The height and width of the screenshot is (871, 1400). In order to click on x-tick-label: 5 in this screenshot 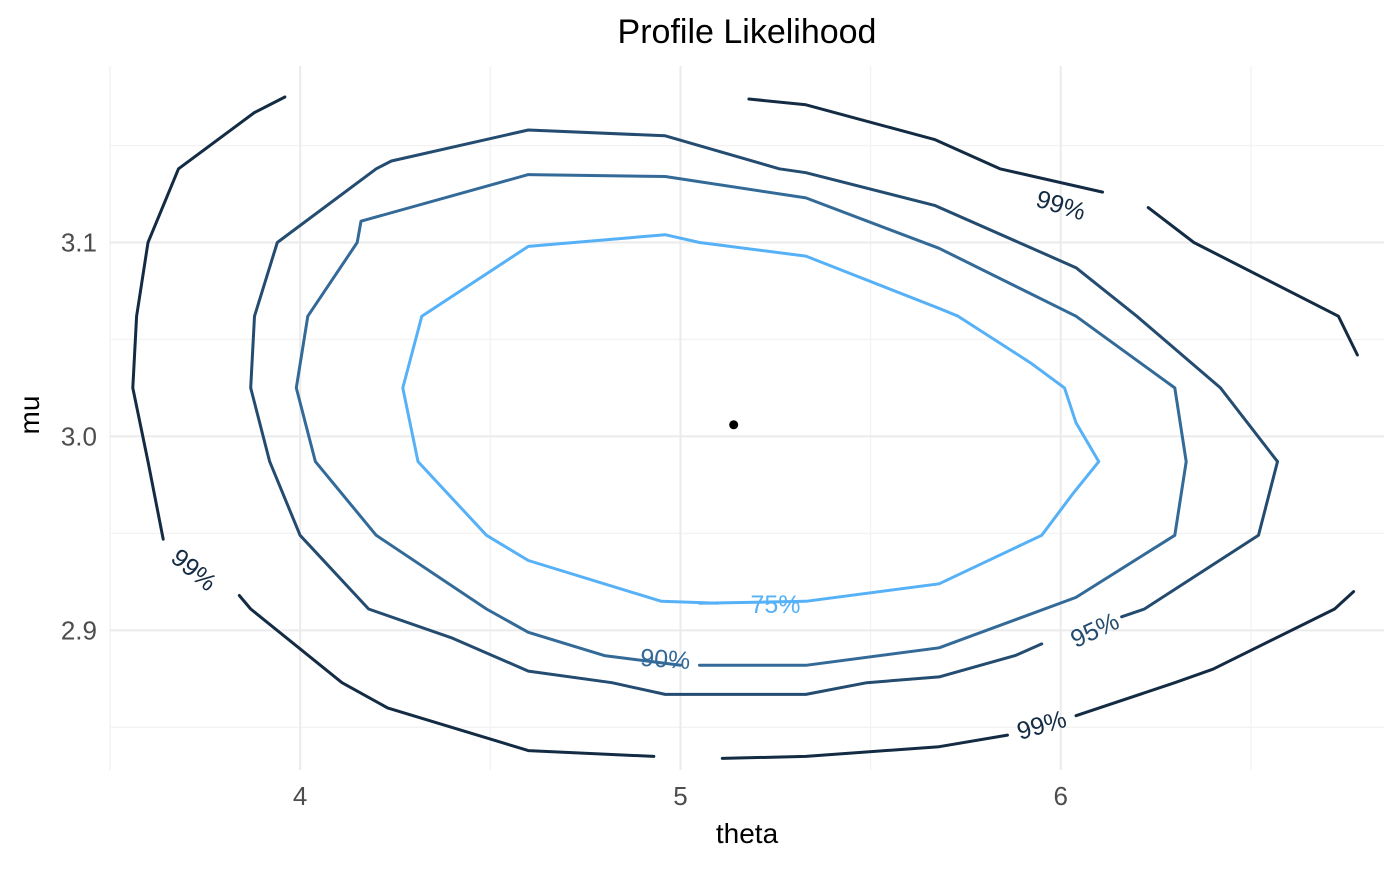, I will do `click(680, 796)`.